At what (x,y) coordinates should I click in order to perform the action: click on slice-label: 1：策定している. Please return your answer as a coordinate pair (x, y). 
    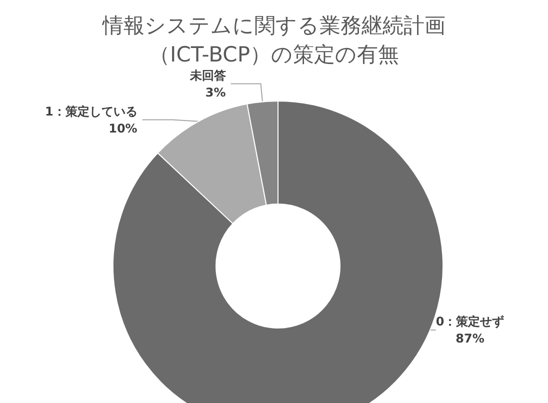
    Looking at the image, I should click on (91, 111).